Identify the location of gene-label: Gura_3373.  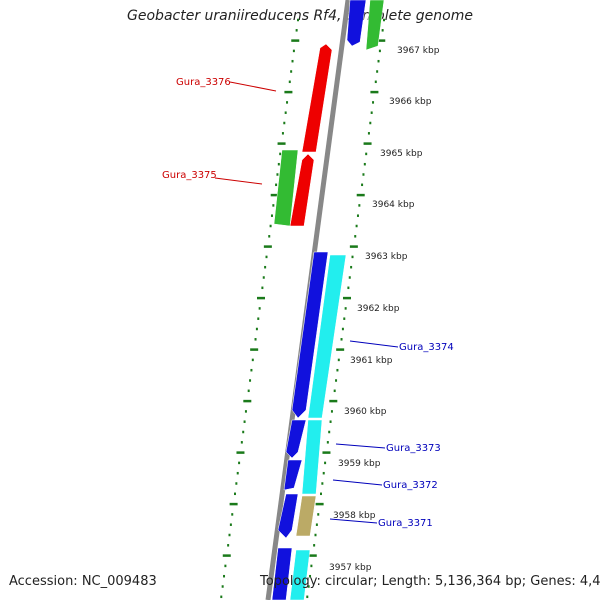
(413, 448).